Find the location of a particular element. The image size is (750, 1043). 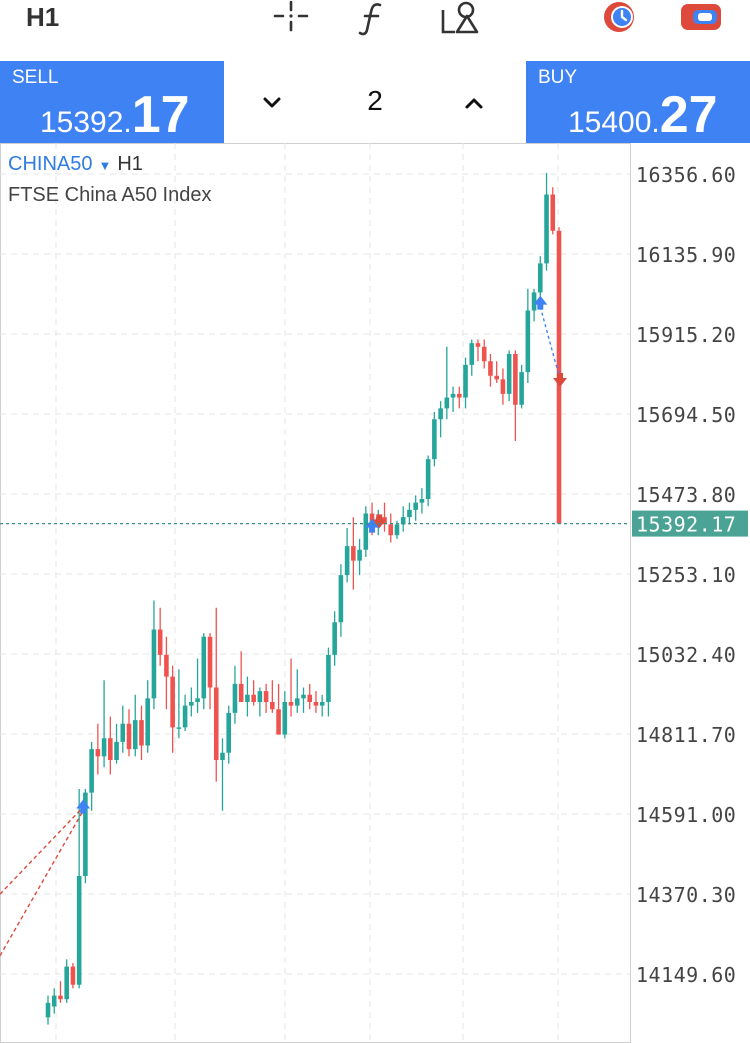

function-icon is located at coordinates (373, 18).